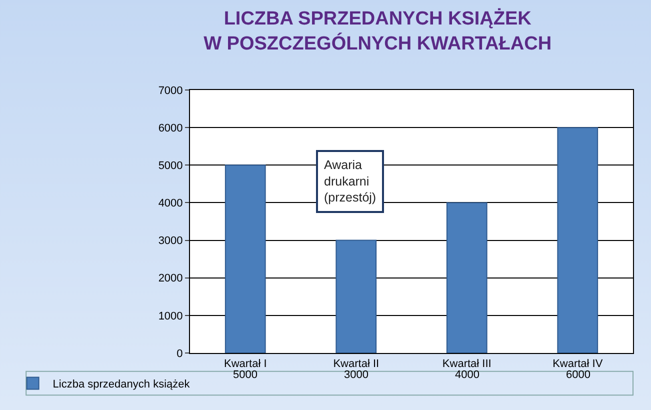 The image size is (651, 410). I want to click on y-tick-label: 4000, so click(170, 204).